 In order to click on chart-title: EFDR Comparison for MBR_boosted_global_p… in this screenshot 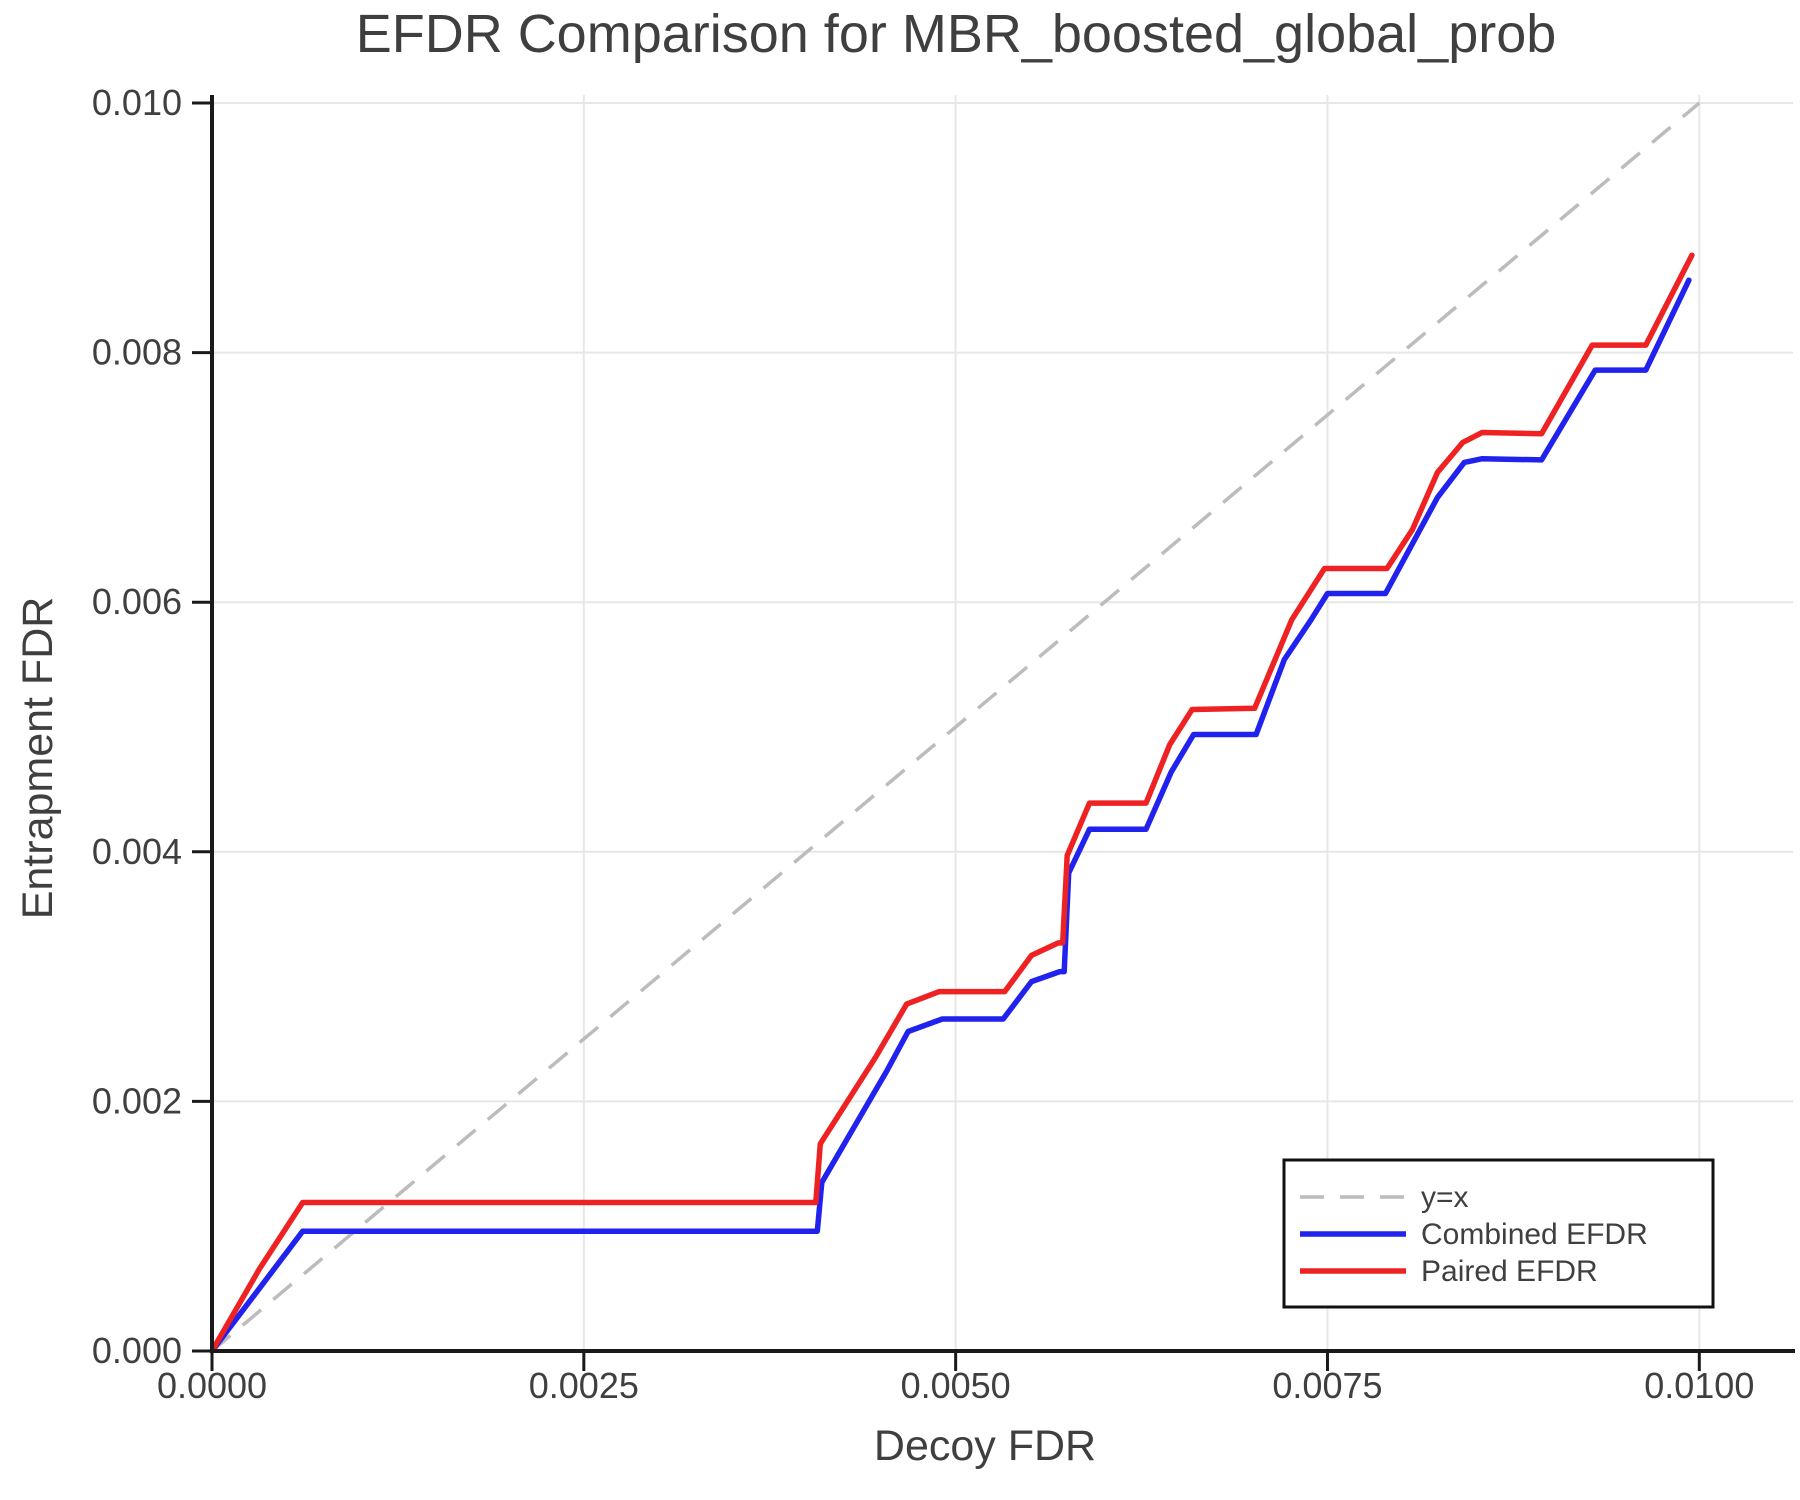, I will do `click(956, 34)`.